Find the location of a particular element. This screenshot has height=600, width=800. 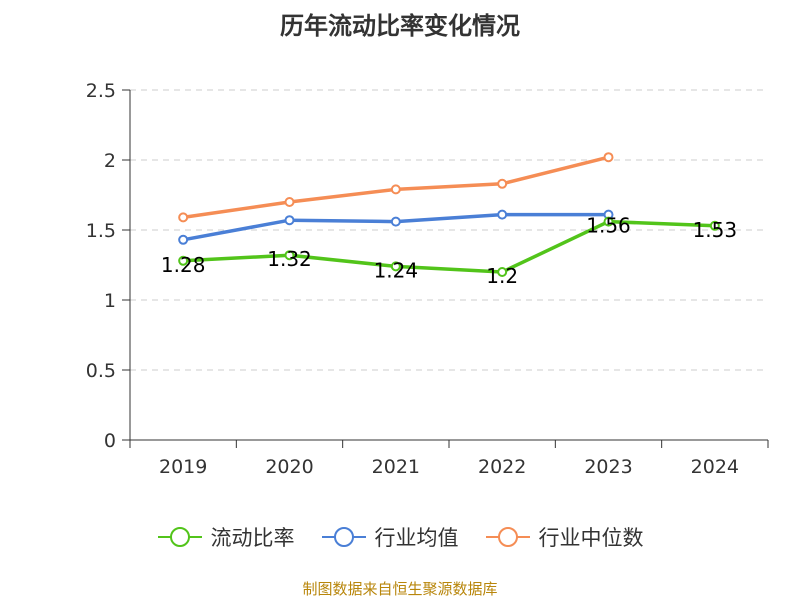

x-tick-label: 2019 is located at coordinates (183, 467).